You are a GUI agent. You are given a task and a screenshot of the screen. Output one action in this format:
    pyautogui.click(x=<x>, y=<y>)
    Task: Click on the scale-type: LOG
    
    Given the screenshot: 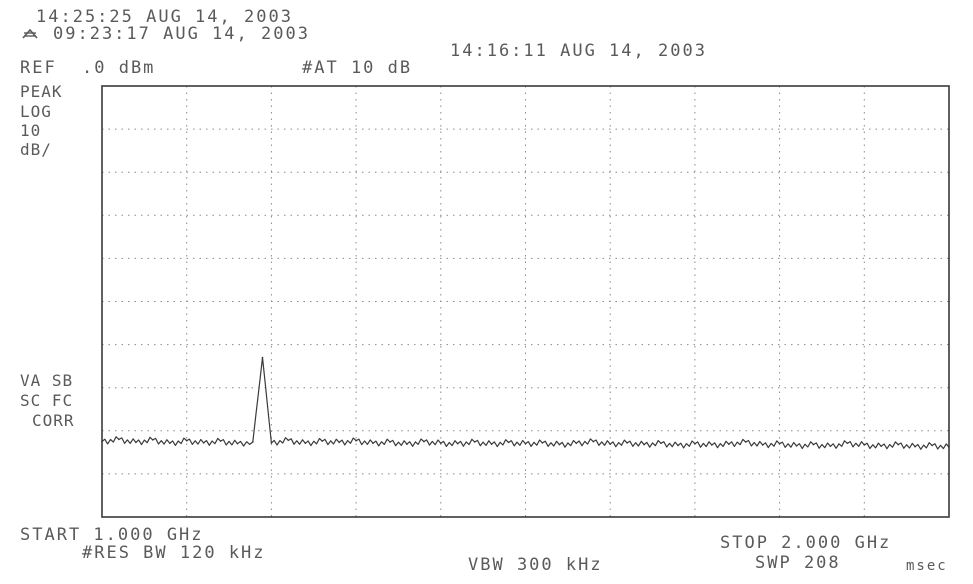 What is the action you would take?
    pyautogui.click(x=36, y=111)
    